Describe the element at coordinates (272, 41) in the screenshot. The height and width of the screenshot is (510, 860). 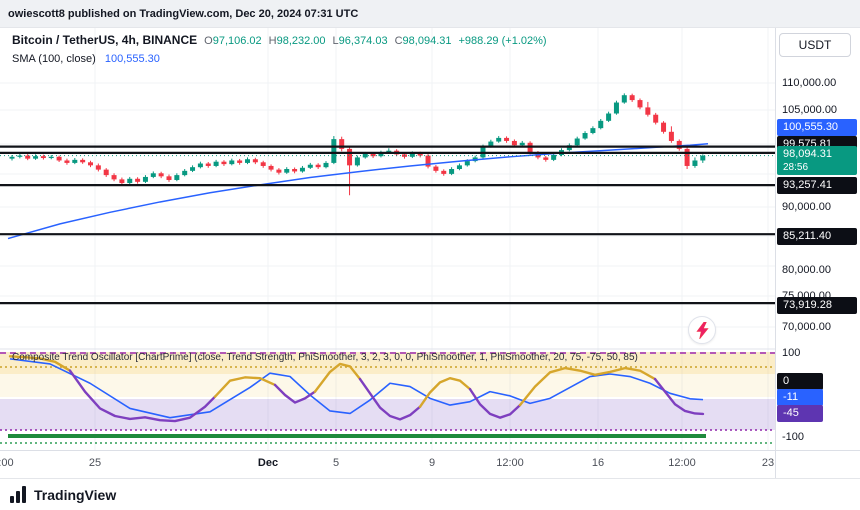
I see `high-label: H` at that location.